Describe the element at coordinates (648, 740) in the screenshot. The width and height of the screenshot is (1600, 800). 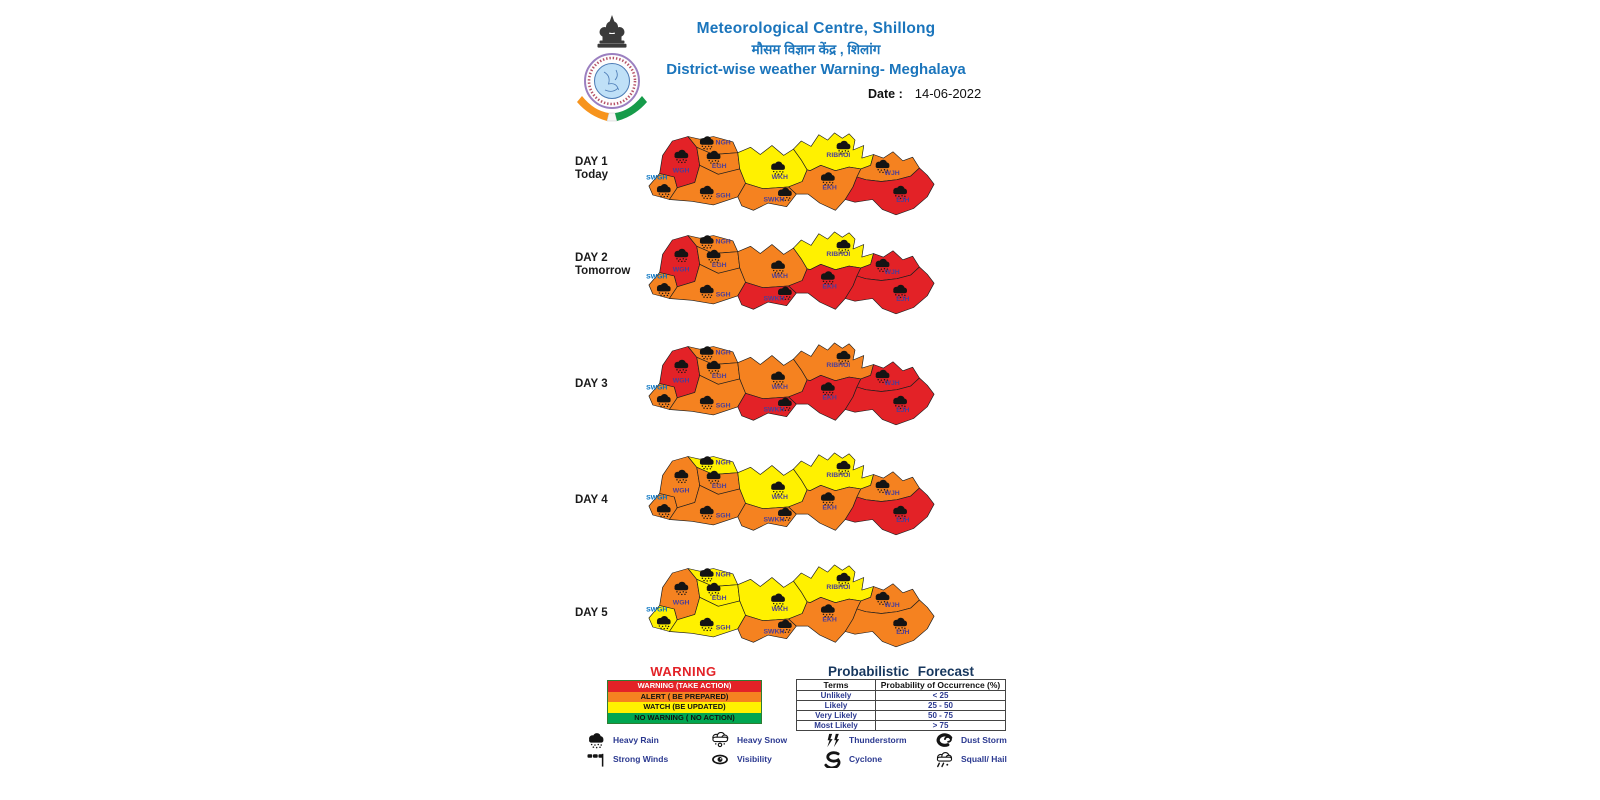
I see `legend-item-heavy-rain: Heavy Rain` at that location.